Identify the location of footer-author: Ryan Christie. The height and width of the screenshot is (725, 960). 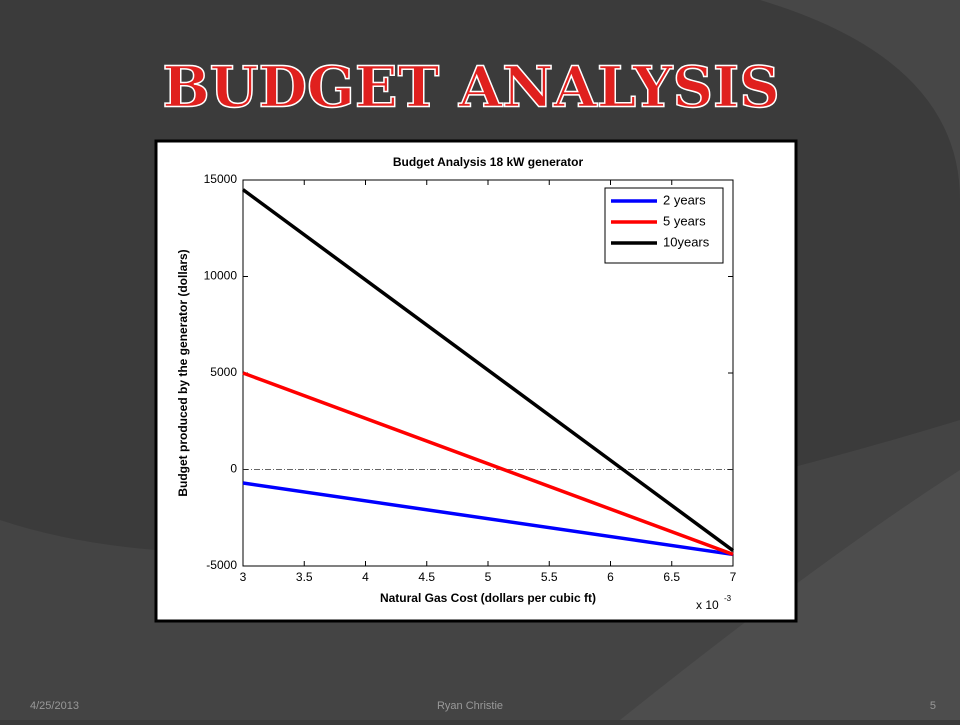
(470, 706).